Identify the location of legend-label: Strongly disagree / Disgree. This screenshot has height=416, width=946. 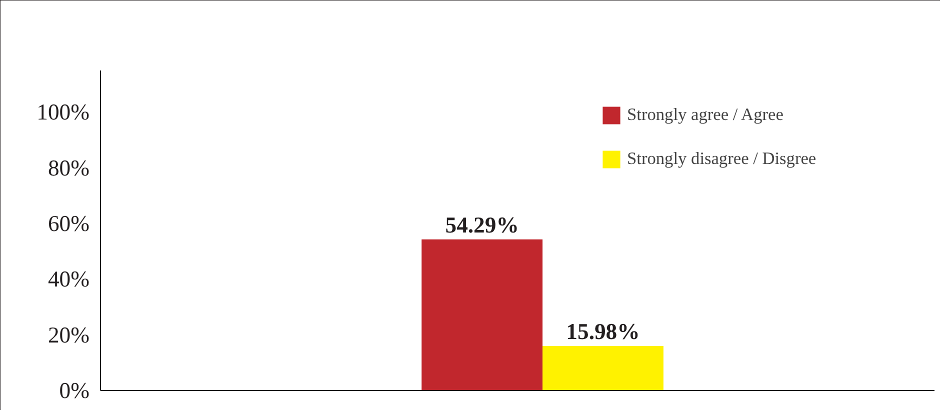
(721, 159).